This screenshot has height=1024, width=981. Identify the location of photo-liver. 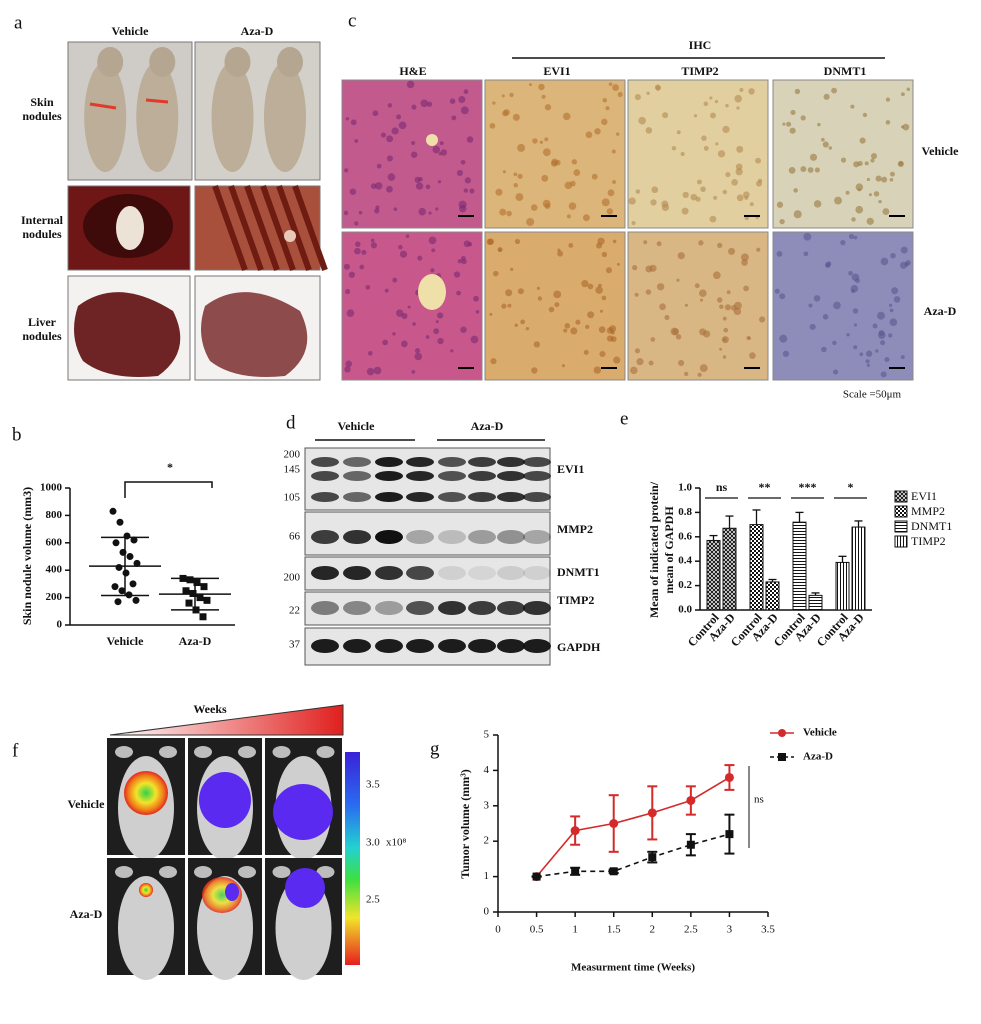
(127, 334).